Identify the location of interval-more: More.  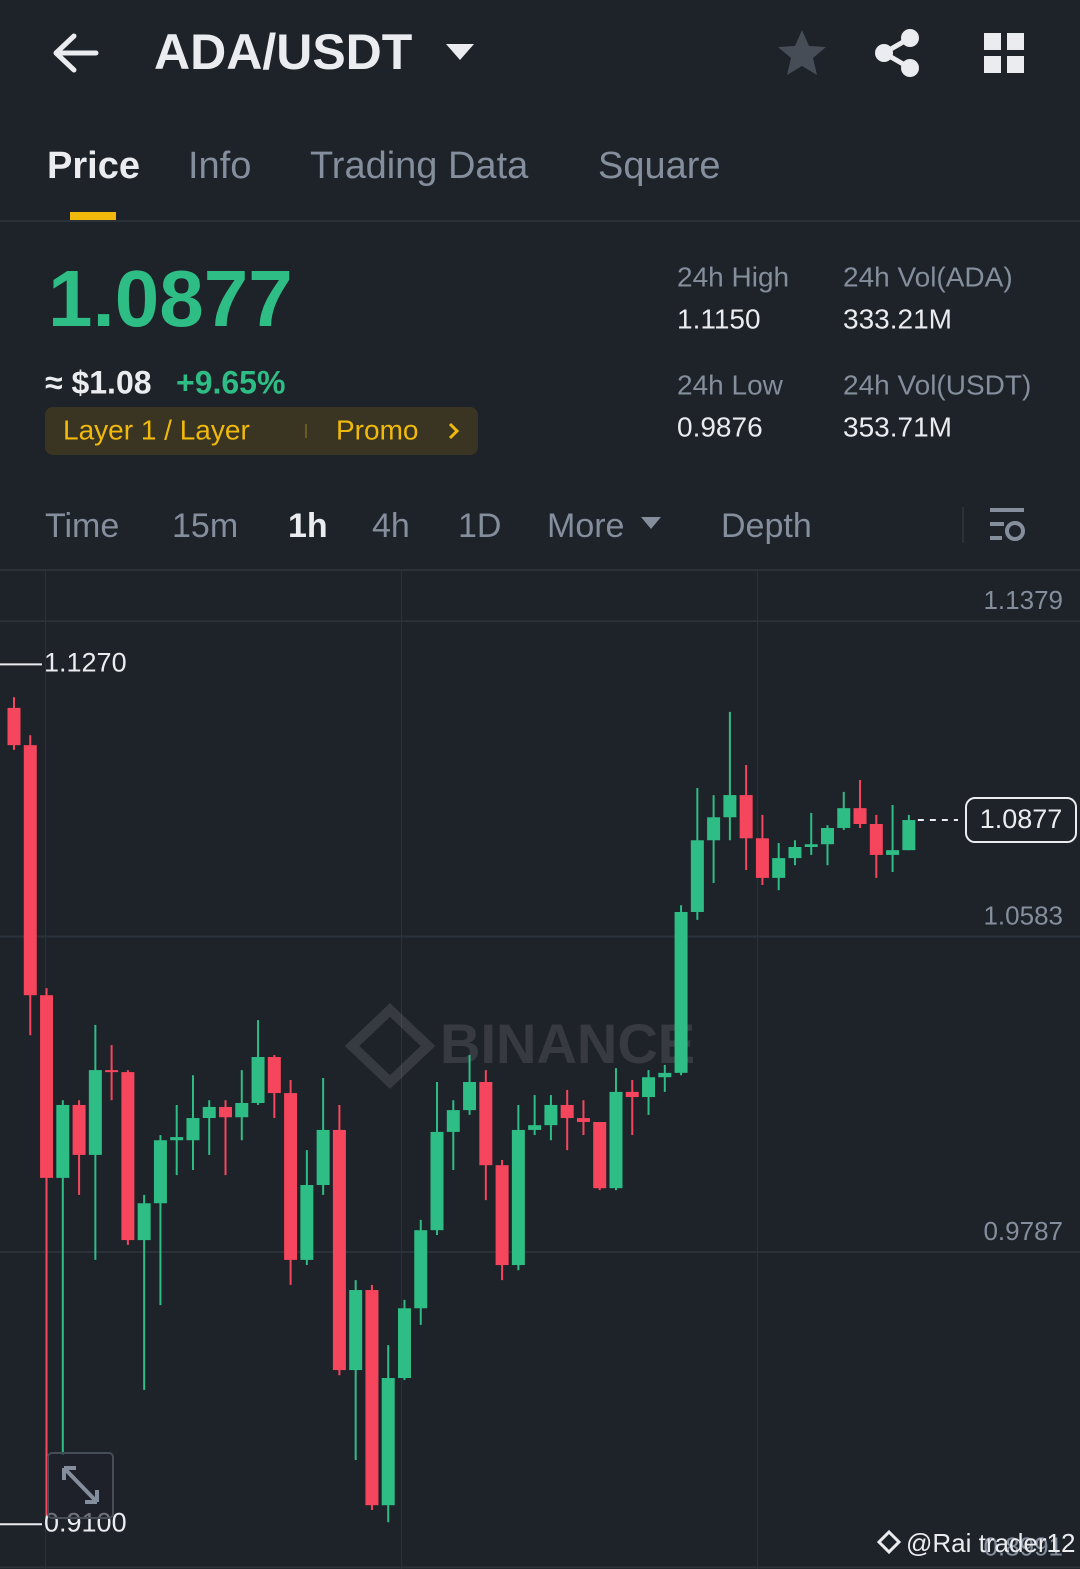
(585, 526).